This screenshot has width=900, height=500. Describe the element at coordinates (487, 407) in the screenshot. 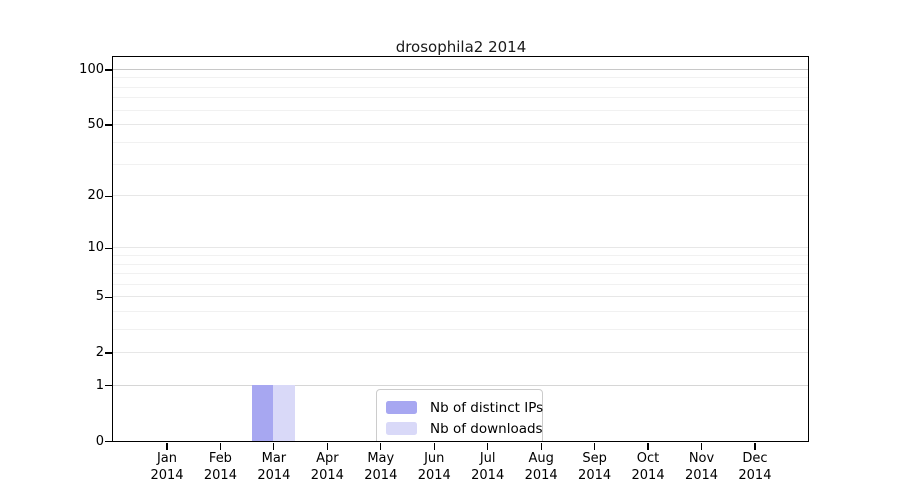

I see `legend-label-distinct-ips: Nb of distinct IPs` at that location.